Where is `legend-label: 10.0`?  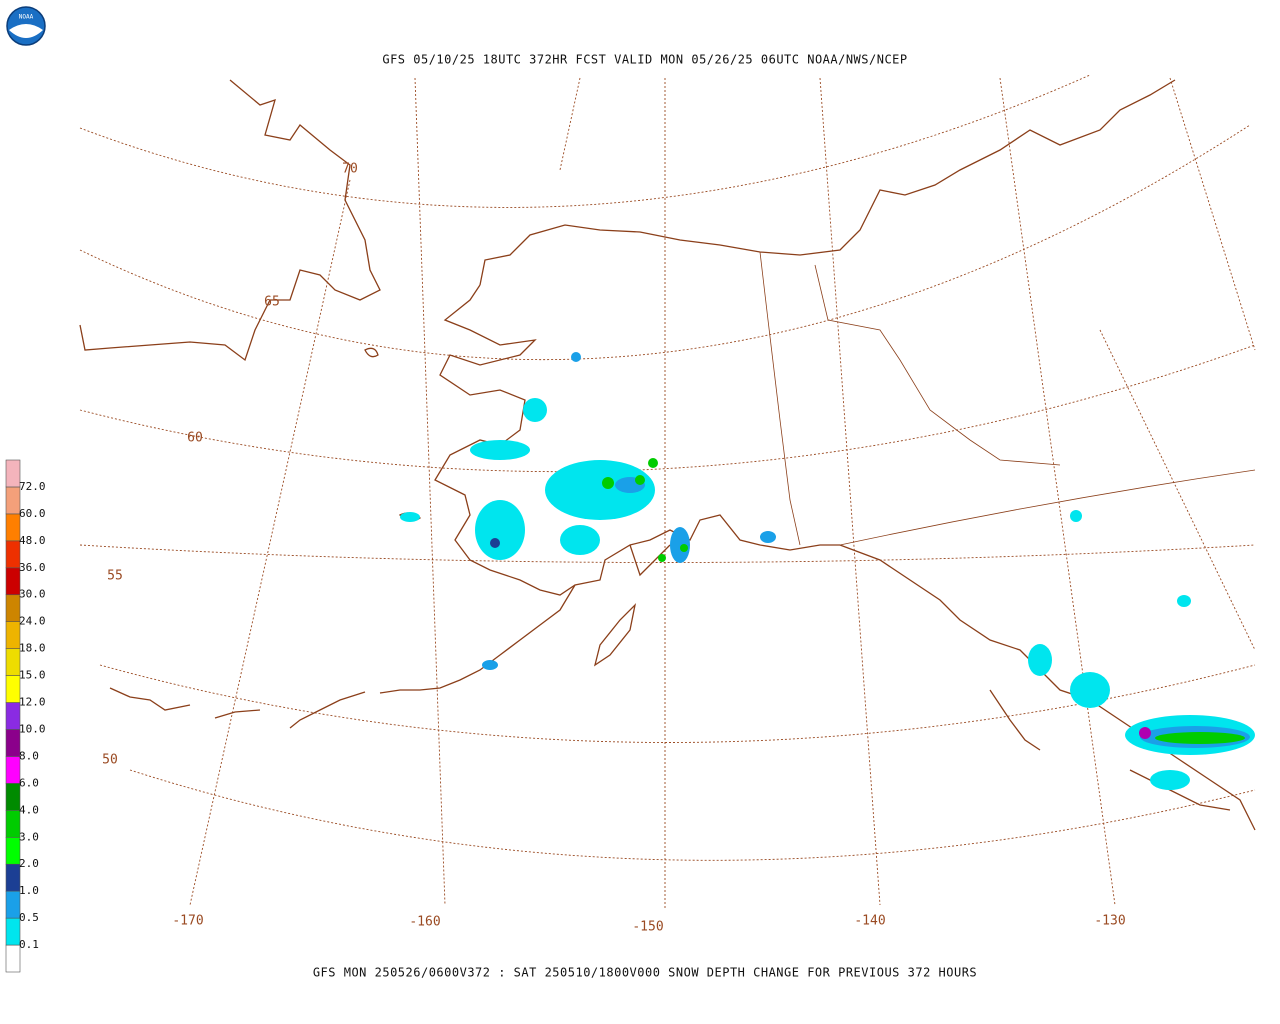 legend-label: 10.0 is located at coordinates (32, 728).